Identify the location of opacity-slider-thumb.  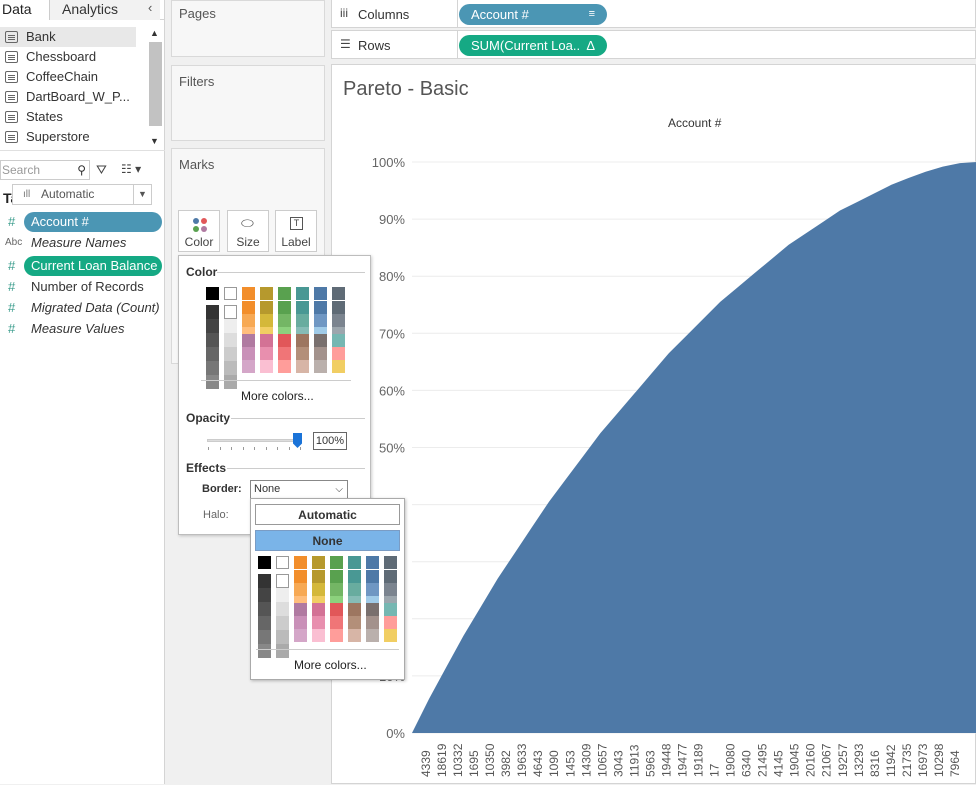
(297, 440).